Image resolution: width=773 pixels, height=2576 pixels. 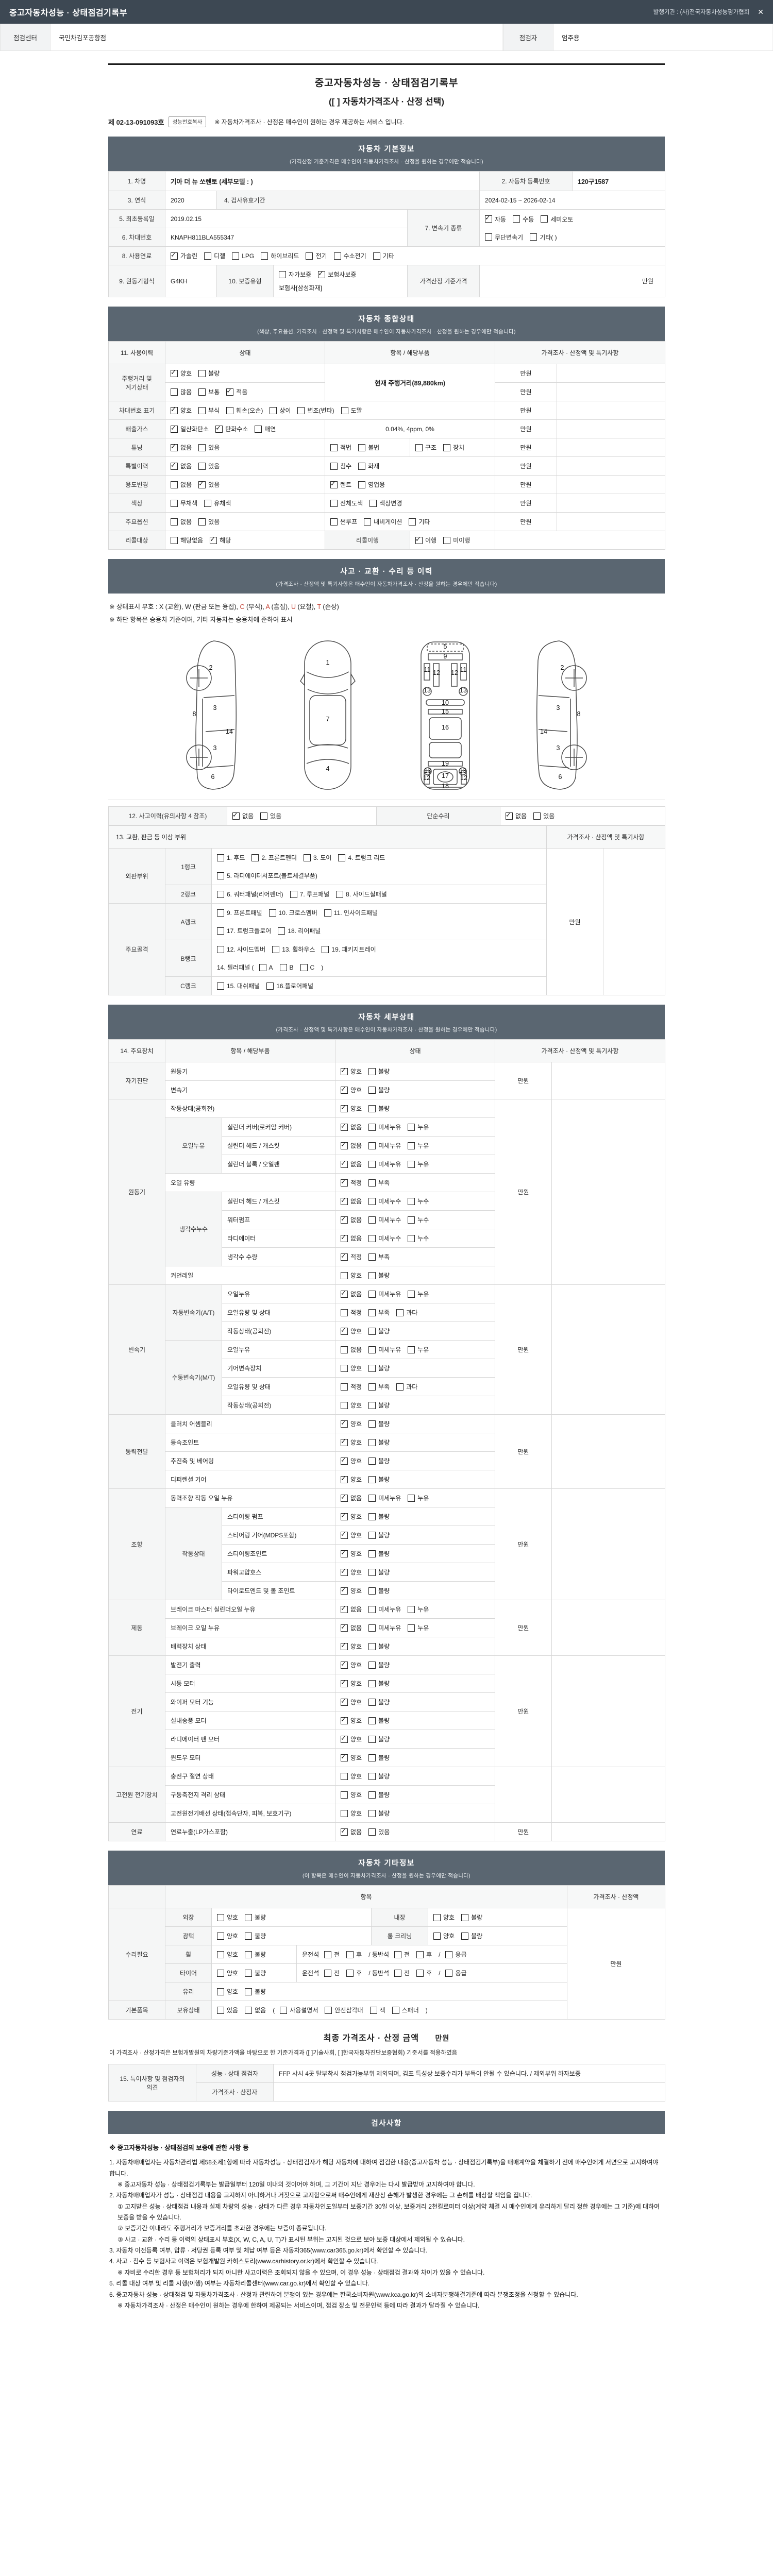 I want to click on close-icon: ✕, so click(x=761, y=11).